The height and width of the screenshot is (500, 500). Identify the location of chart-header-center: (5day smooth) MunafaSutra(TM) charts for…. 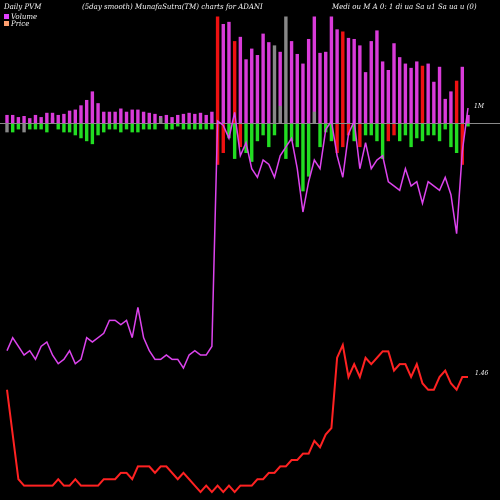
(172, 7).